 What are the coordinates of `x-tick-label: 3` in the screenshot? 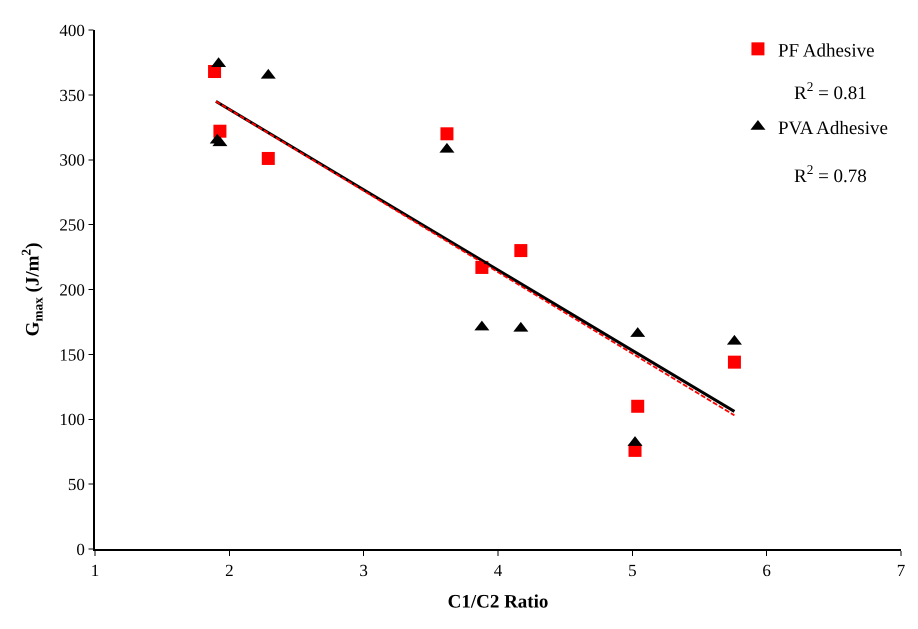 It's located at (363, 570).